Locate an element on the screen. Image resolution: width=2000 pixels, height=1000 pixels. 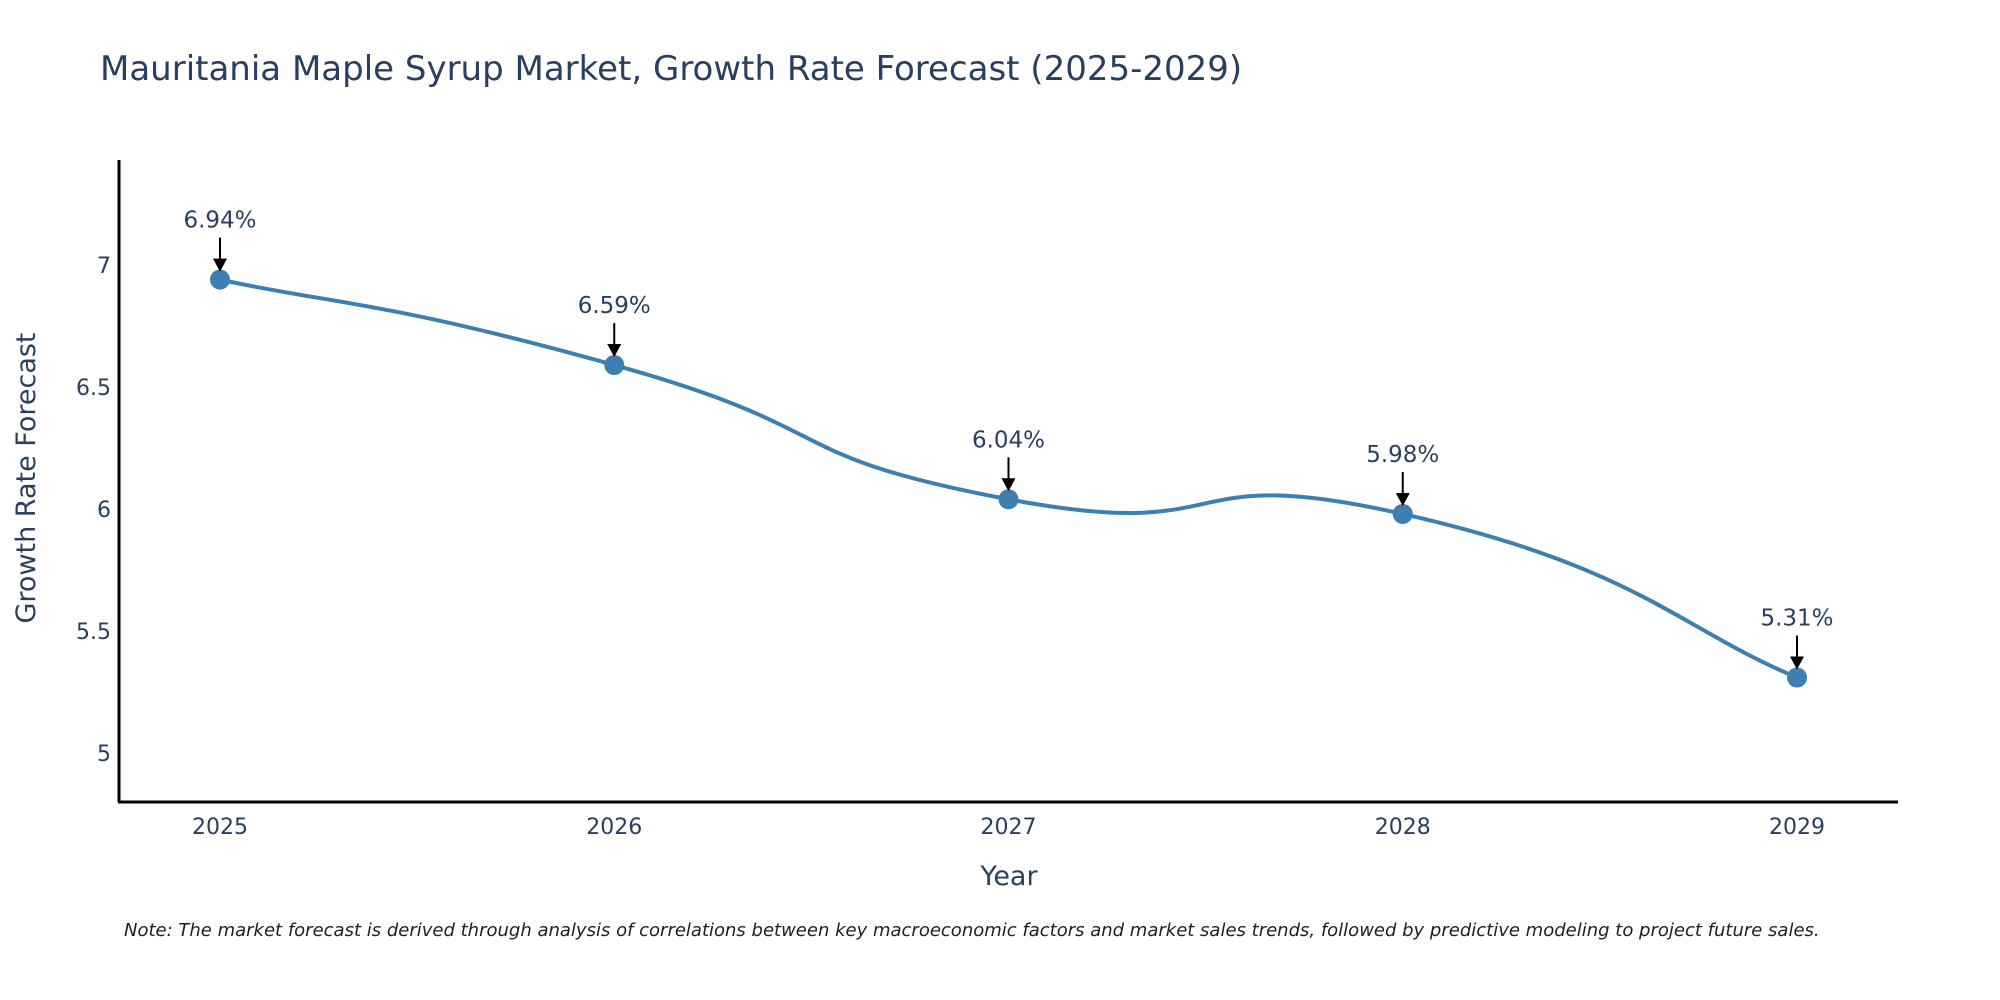
x-tick-label: 2025 is located at coordinates (220, 827).